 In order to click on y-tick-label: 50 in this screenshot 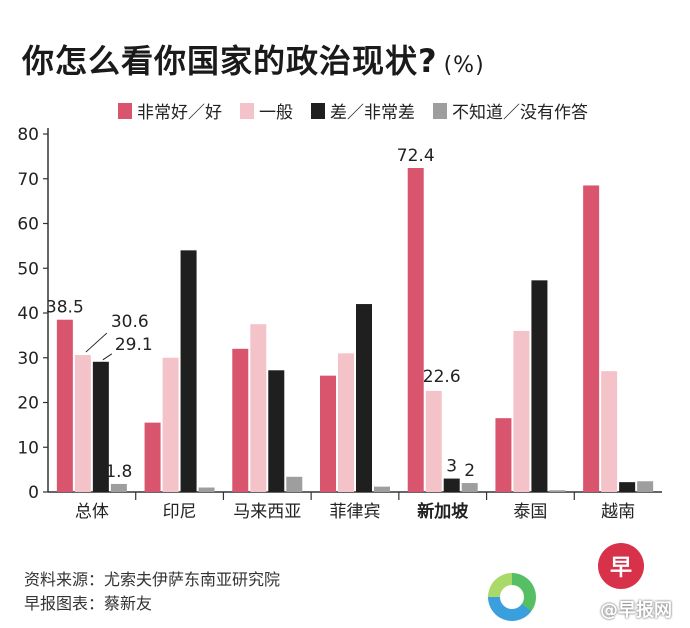, I will do `click(28, 269)`.